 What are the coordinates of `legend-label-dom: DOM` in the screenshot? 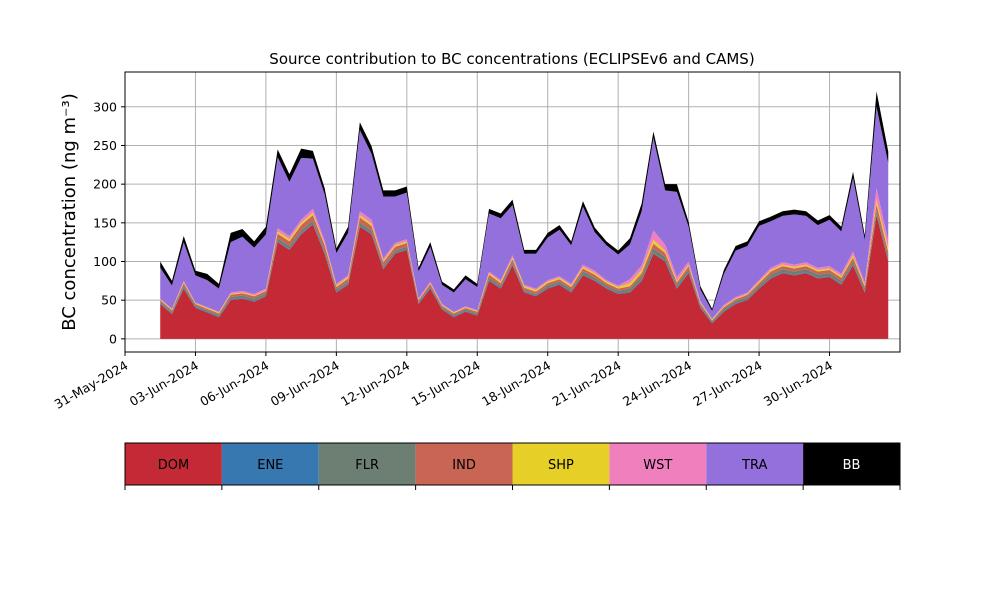 It's located at (173, 465).